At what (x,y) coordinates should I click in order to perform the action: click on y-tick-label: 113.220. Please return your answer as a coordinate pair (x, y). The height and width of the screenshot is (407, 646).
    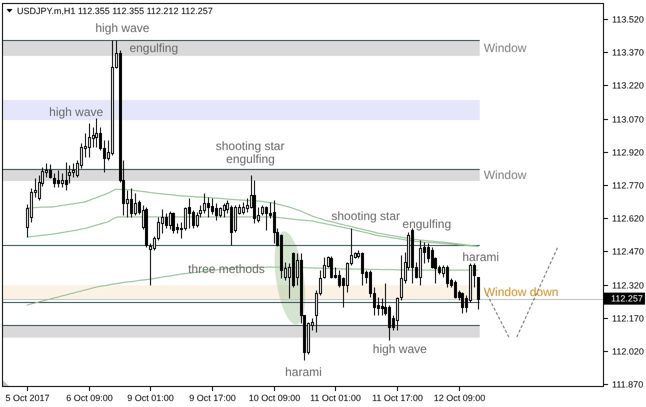
    Looking at the image, I should click on (628, 85).